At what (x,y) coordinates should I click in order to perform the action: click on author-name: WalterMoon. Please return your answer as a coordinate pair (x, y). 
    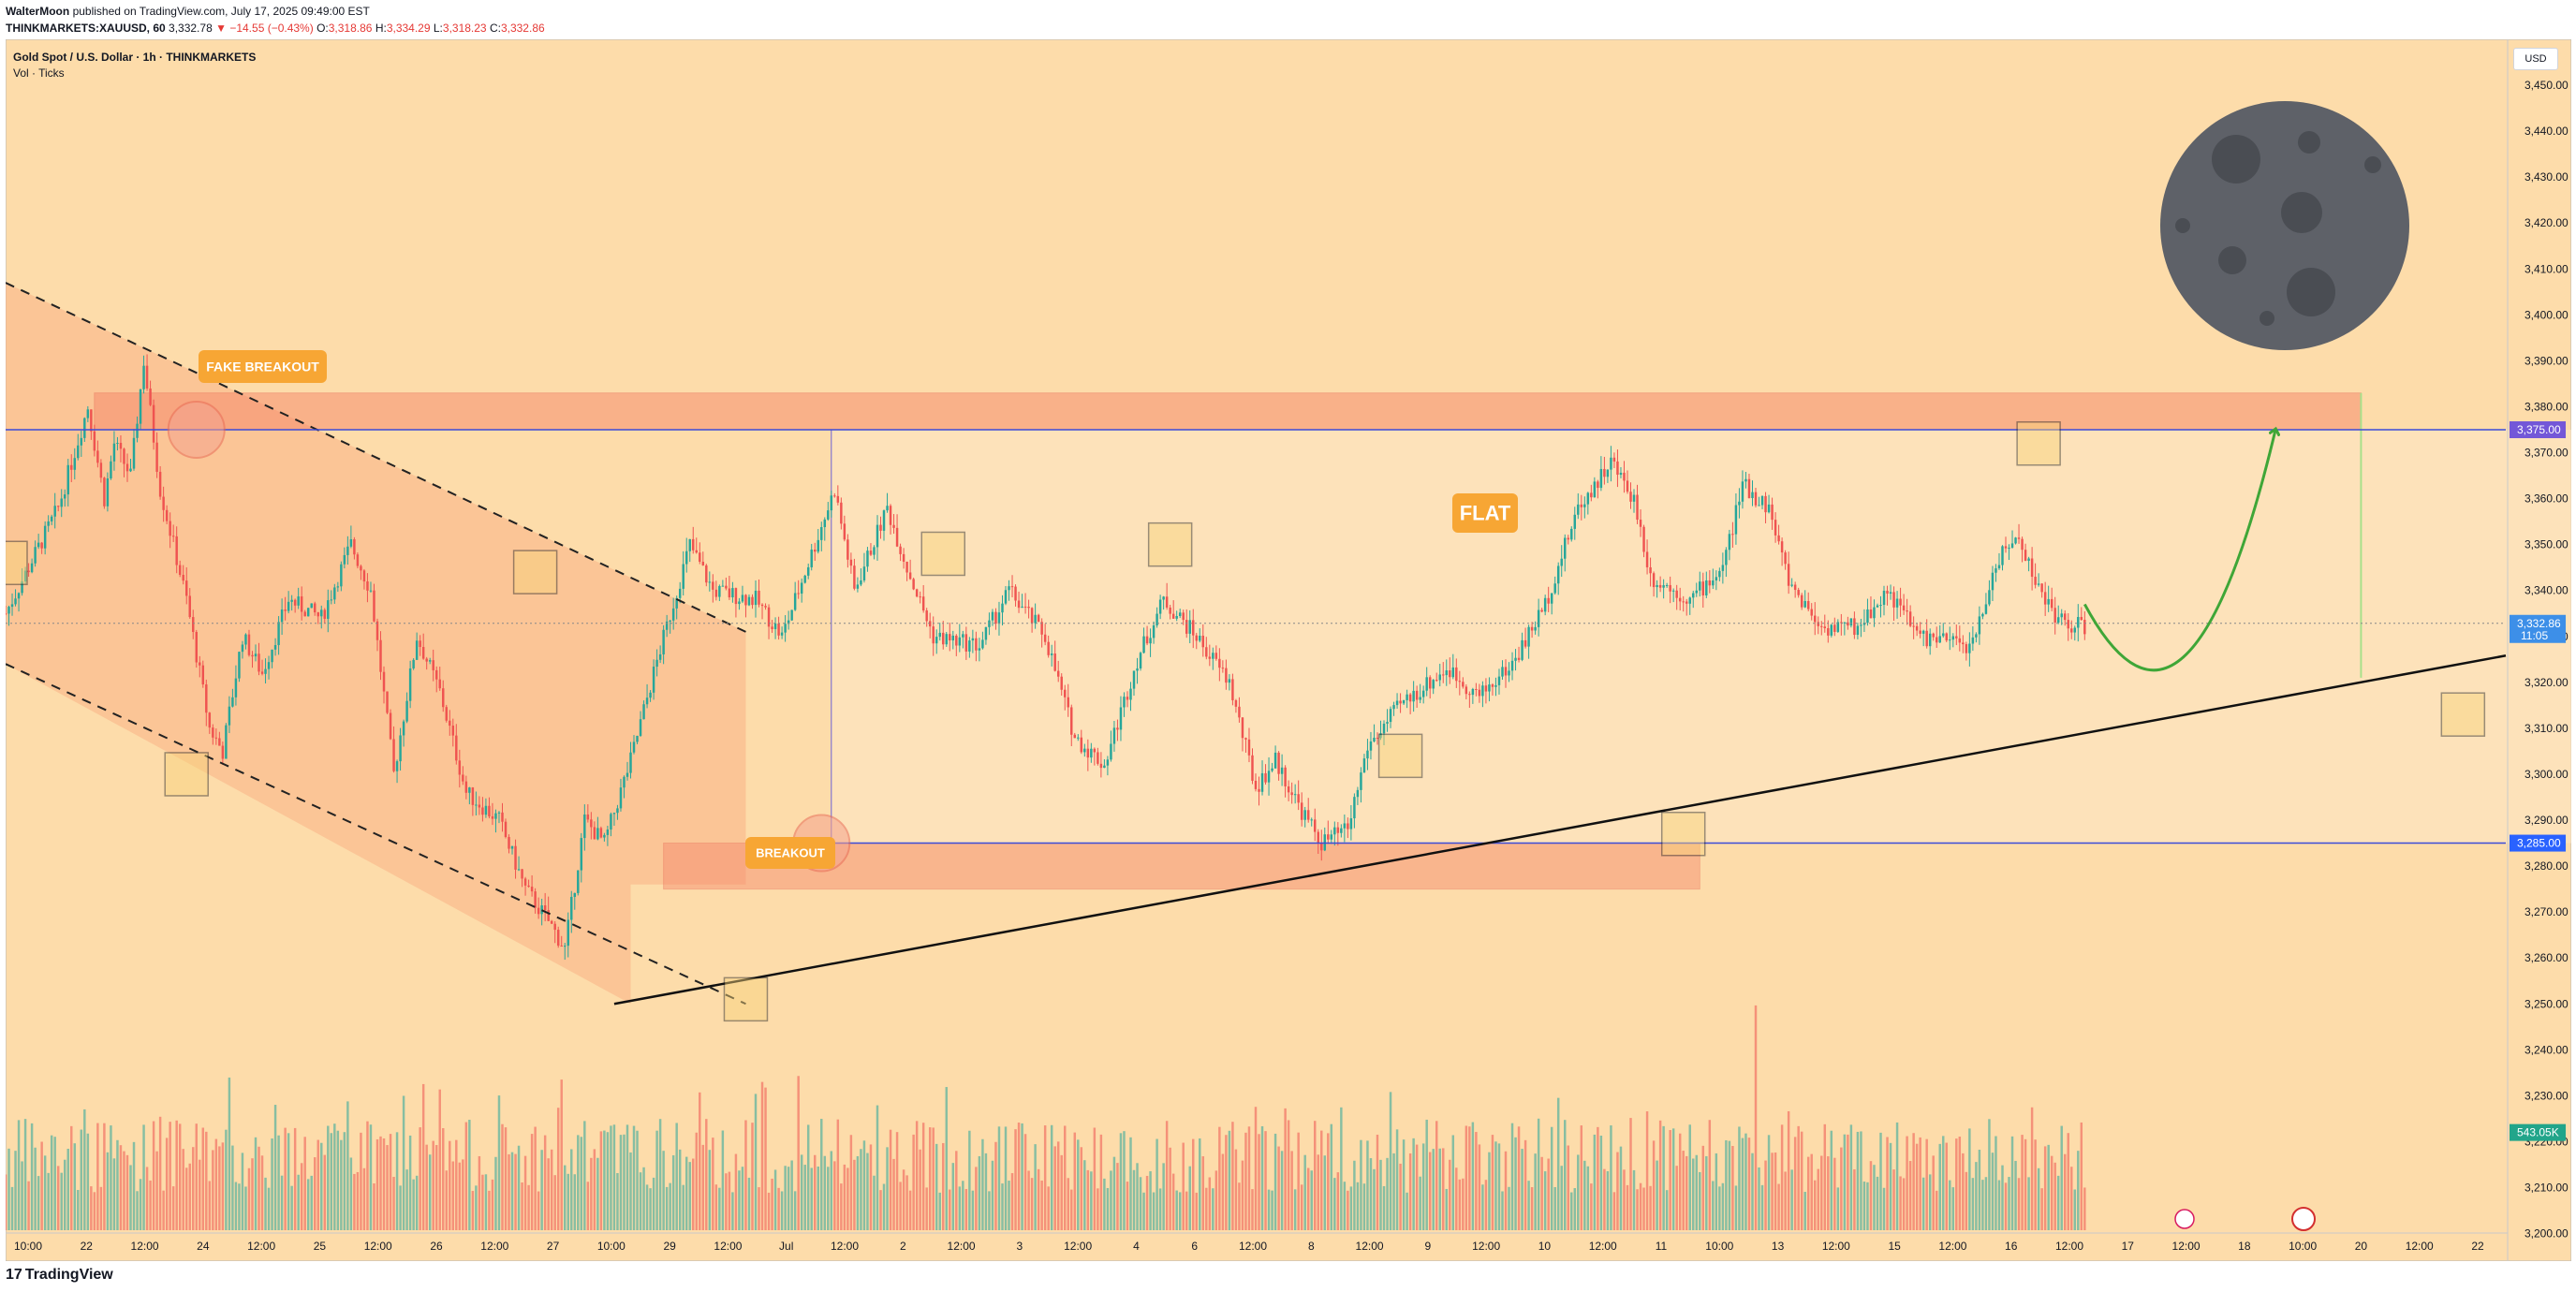
    Looking at the image, I should click on (38, 11).